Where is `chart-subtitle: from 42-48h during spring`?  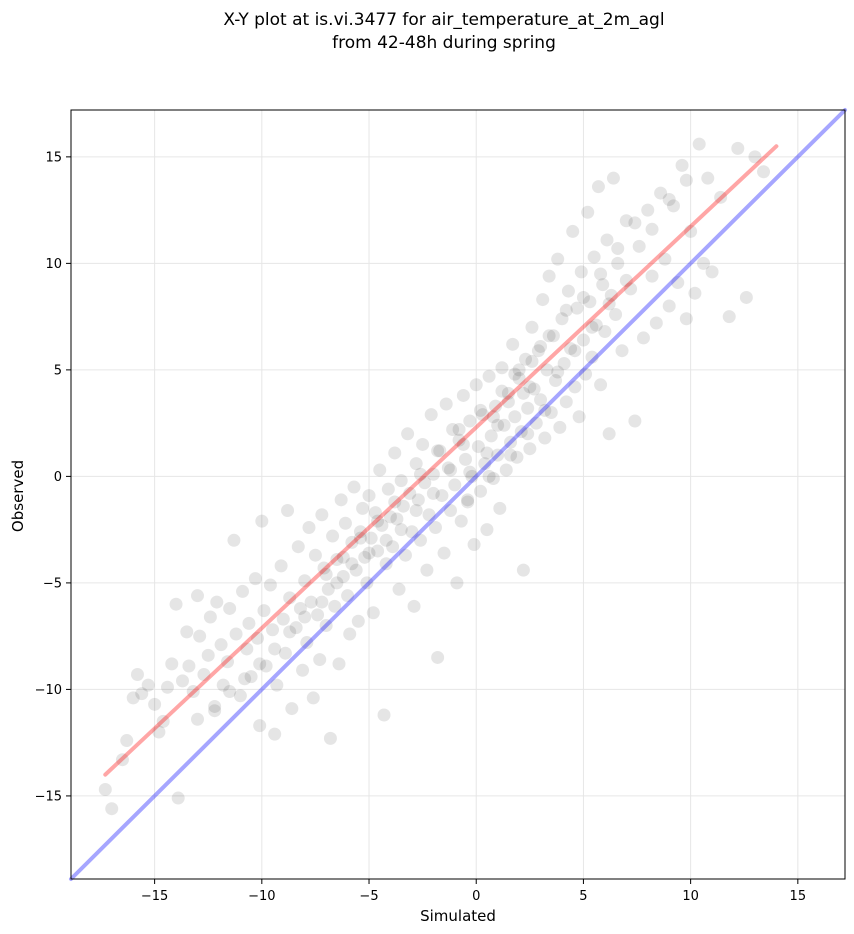 chart-subtitle: from 42-48h during spring is located at coordinates (444, 43).